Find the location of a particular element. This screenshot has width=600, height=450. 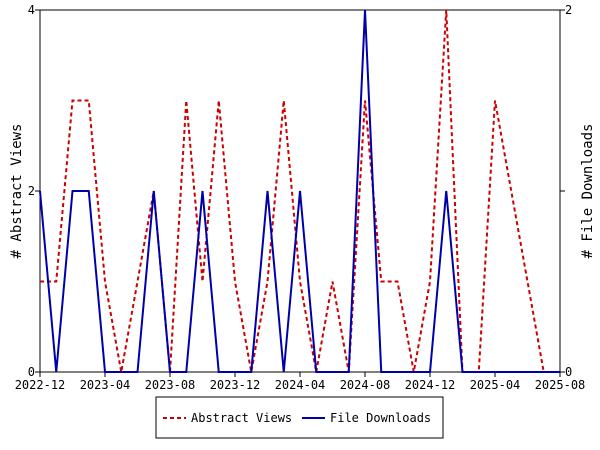

x-tick-label: 2025-08 is located at coordinates (560, 385).